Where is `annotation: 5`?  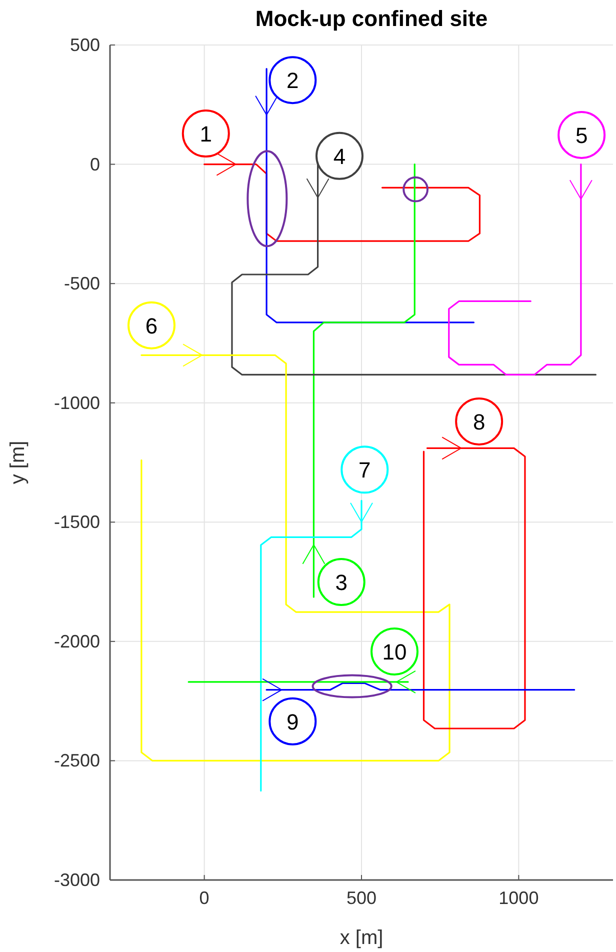 annotation: 5 is located at coordinates (581, 135).